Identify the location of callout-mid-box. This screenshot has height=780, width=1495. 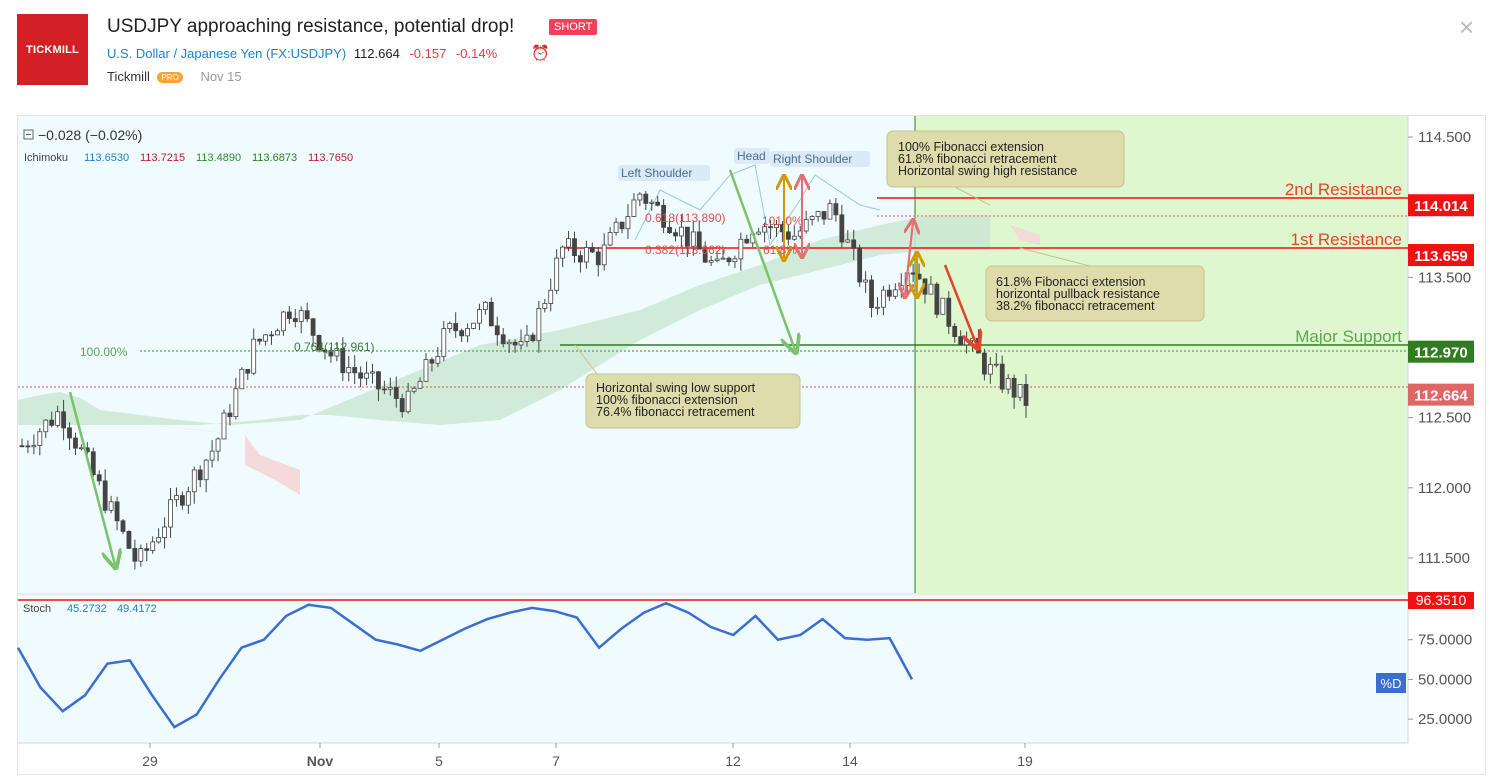
(1095, 293).